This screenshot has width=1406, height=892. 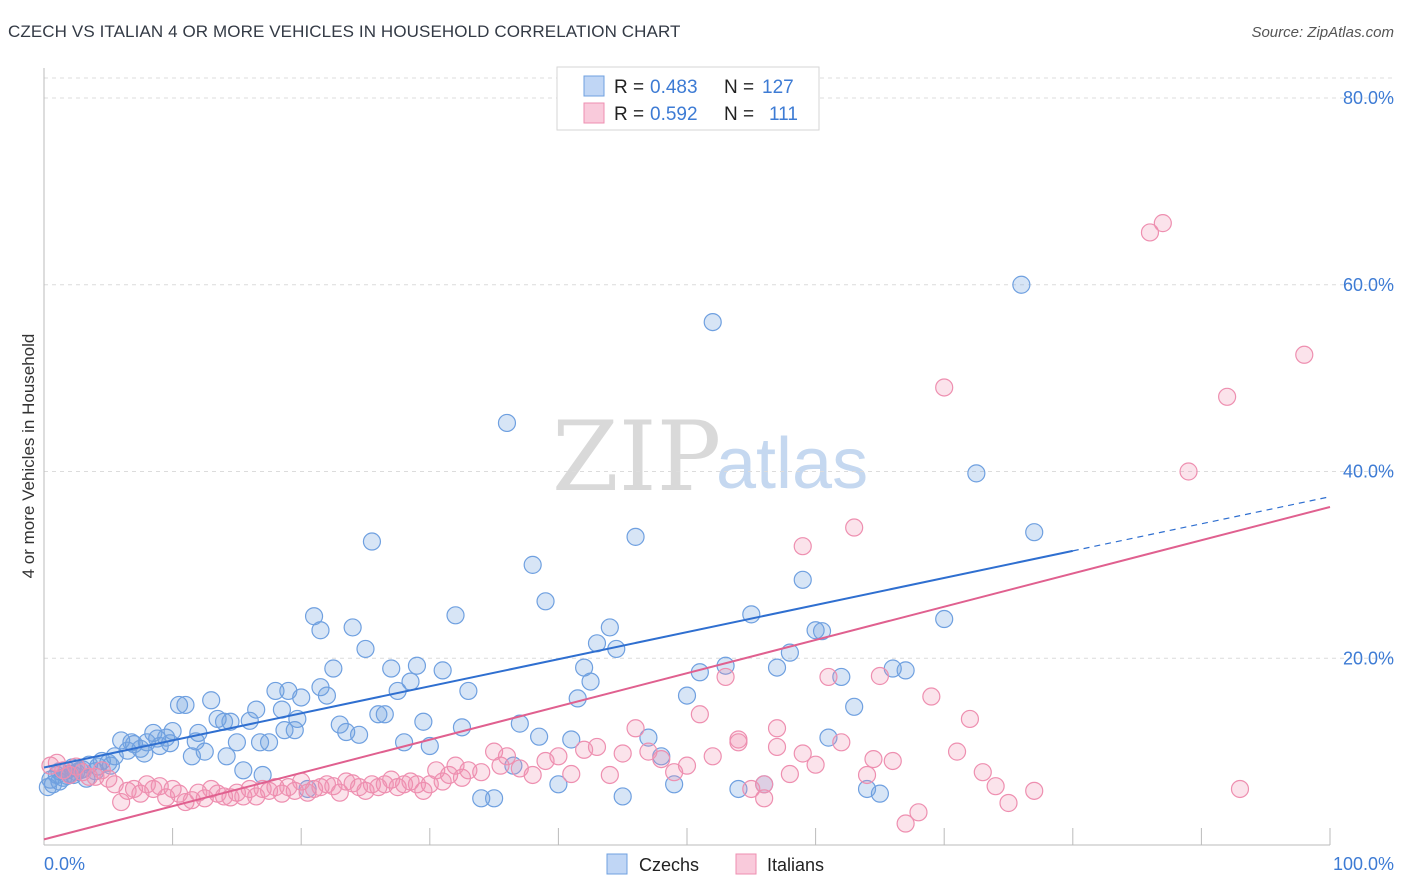 I want to click on source-label: Source: ZipAtlas.com, so click(x=1322, y=32).